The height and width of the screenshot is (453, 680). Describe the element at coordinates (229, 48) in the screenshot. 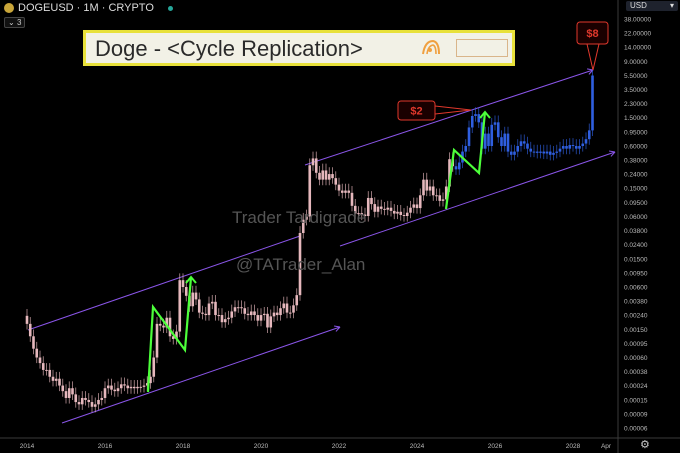

I see `chart-title: Doge - <Cycle Replication>` at that location.